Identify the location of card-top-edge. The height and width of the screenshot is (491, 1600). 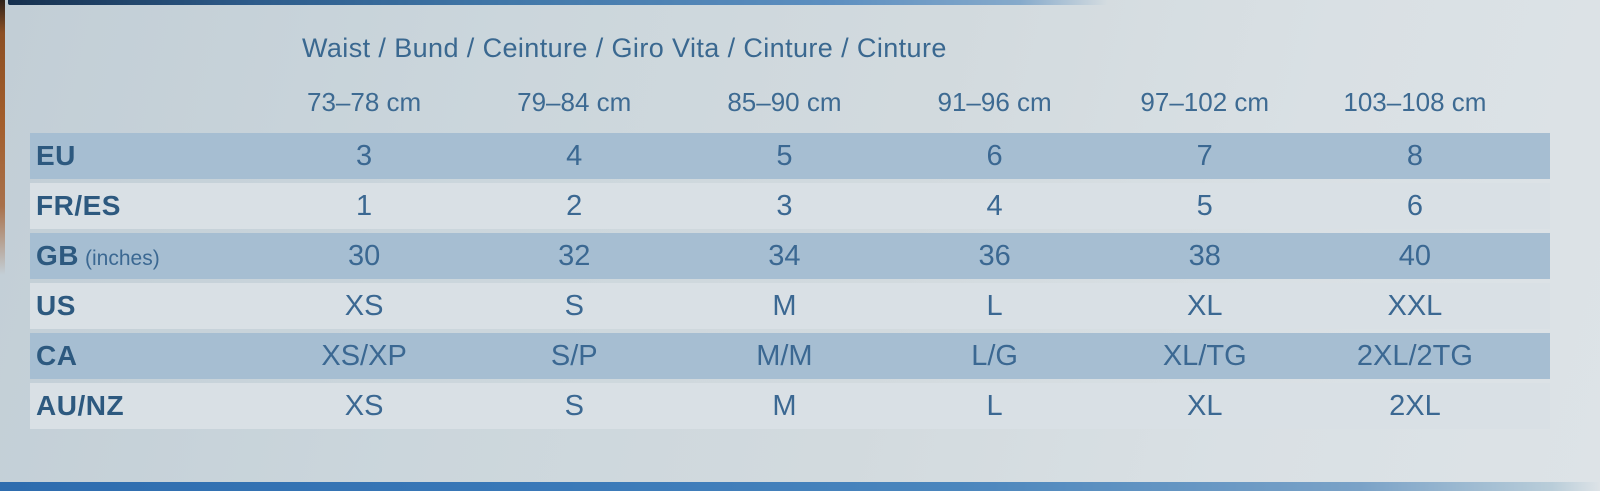
(558, 2).